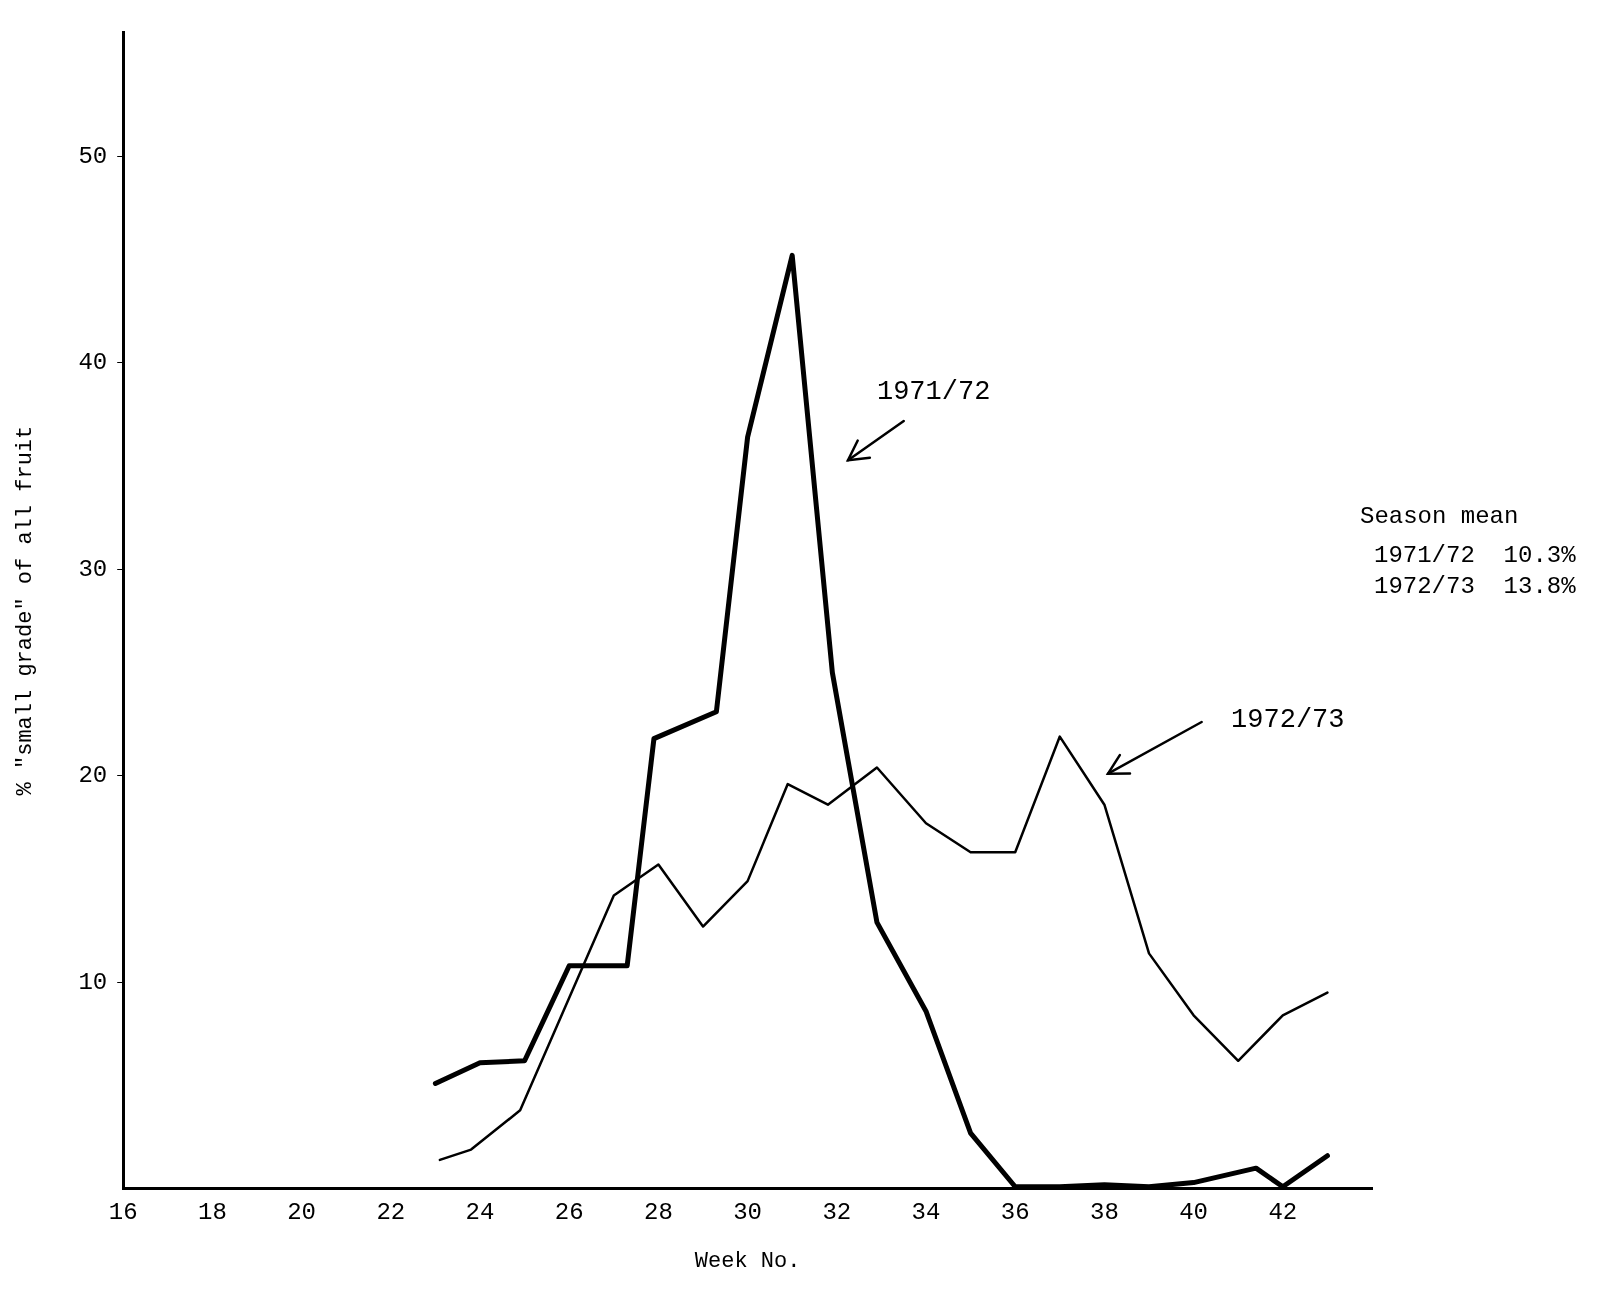  I want to click on text: 1972/73, so click(1288, 720).